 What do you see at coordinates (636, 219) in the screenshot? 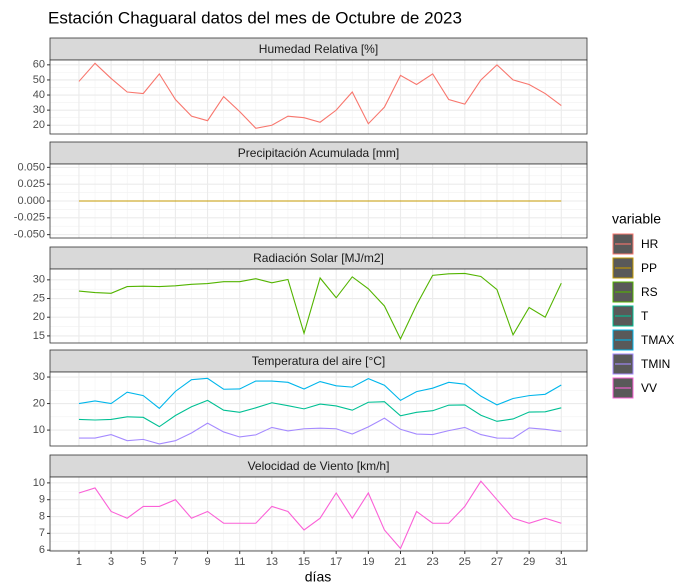
I see `legend-title: variable` at bounding box center [636, 219].